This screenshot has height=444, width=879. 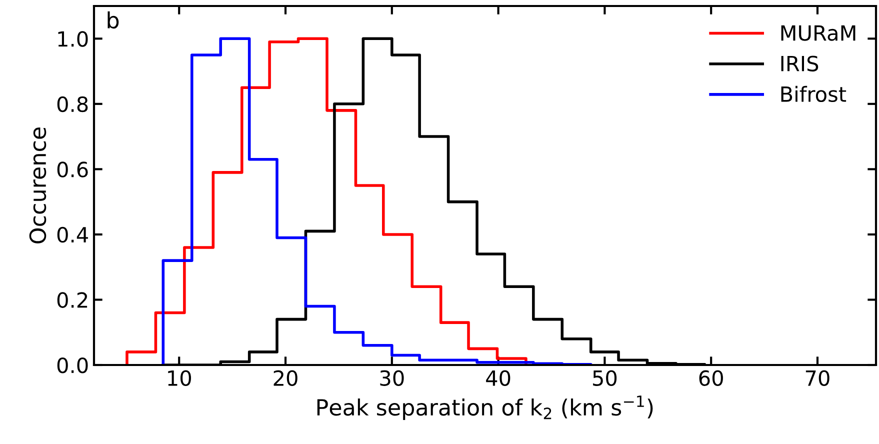 I want to click on x-axis-title: Peak separation of k$_{2}$ (km s$^{−1}$), so click(x=485, y=408).